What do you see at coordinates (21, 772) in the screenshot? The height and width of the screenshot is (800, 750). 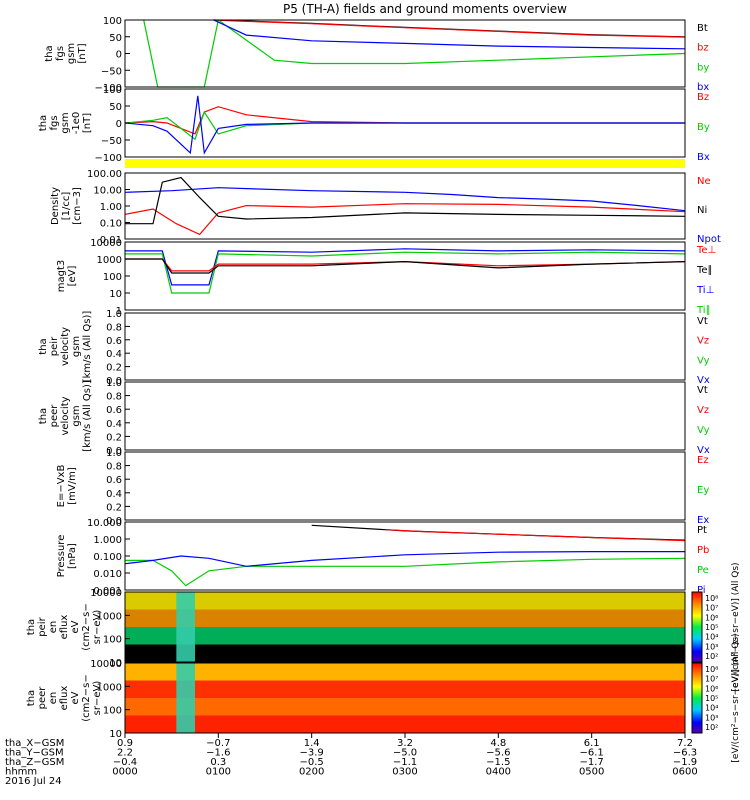 I see `x-axis-row-label: hhmm` at bounding box center [21, 772].